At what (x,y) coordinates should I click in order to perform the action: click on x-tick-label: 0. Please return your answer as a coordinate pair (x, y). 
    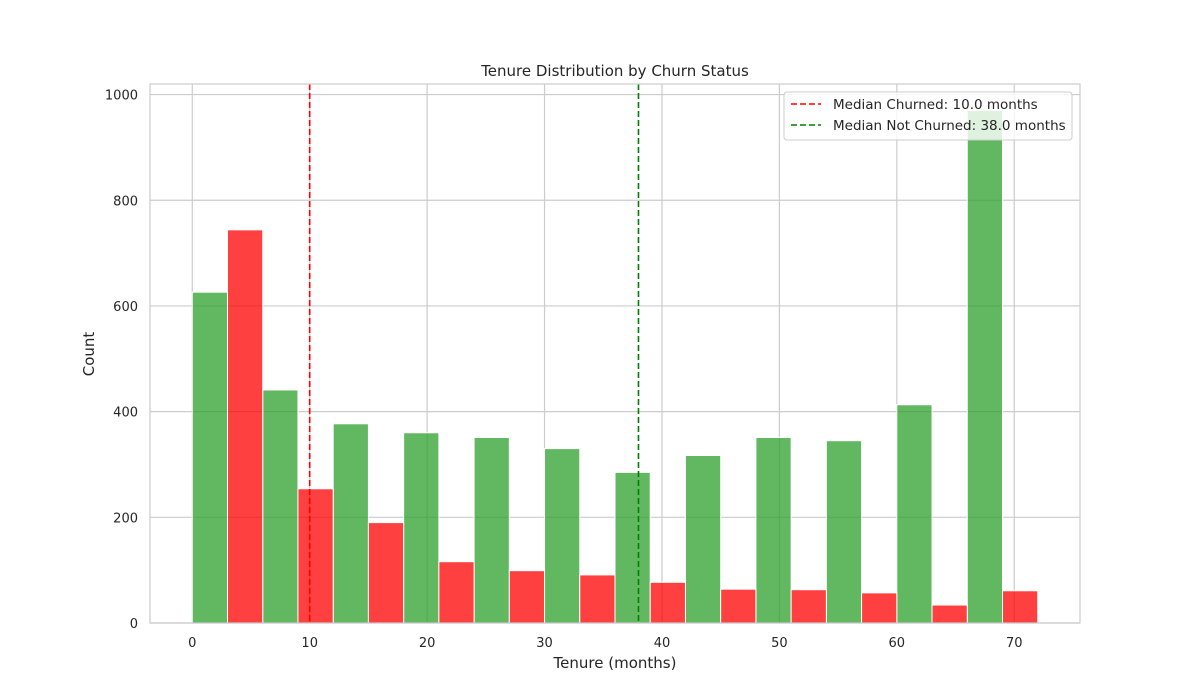
    Looking at the image, I should click on (192, 643).